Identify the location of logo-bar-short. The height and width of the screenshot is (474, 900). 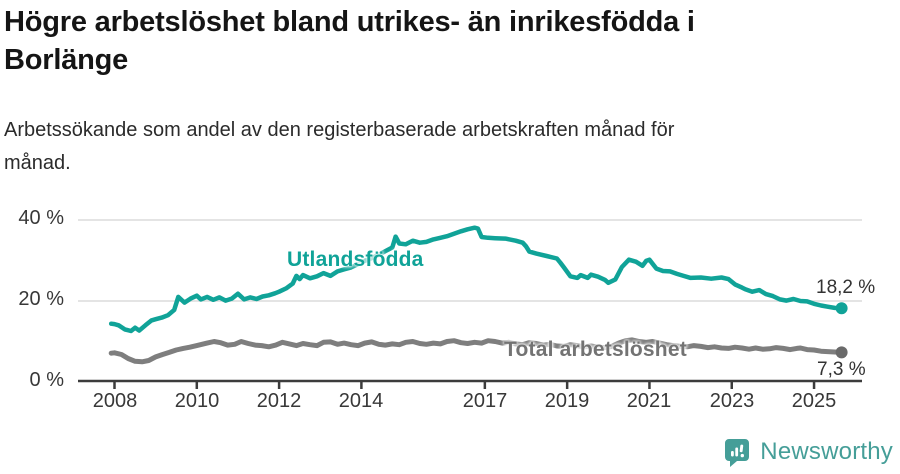
(733, 454).